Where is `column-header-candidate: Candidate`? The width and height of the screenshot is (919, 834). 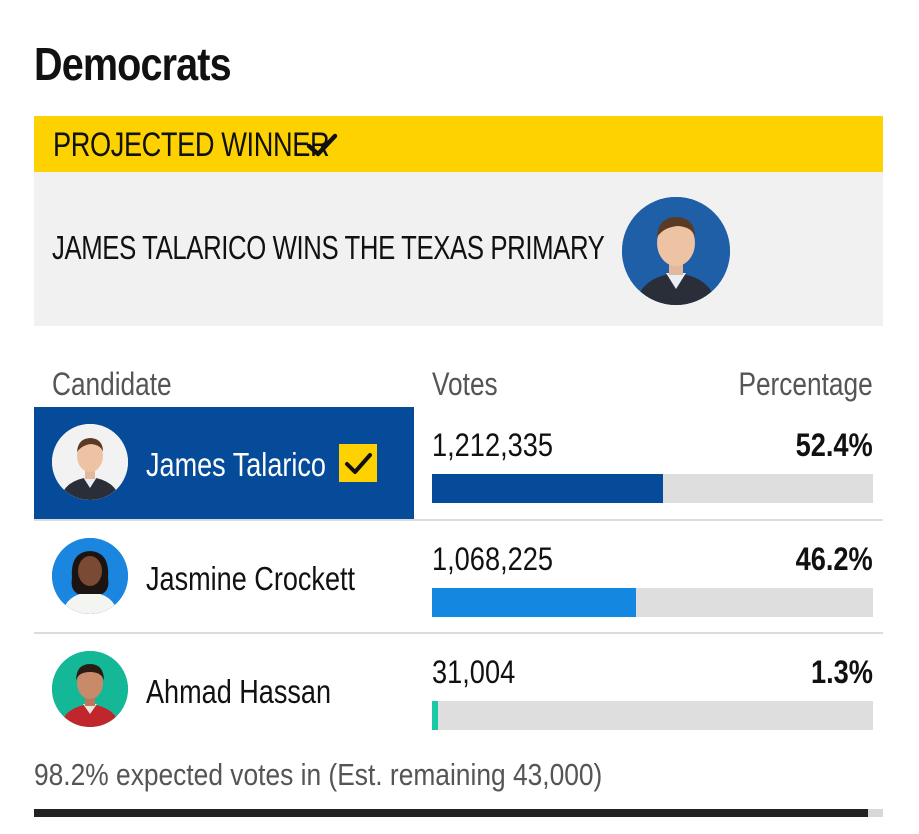 column-header-candidate: Candidate is located at coordinates (112, 384).